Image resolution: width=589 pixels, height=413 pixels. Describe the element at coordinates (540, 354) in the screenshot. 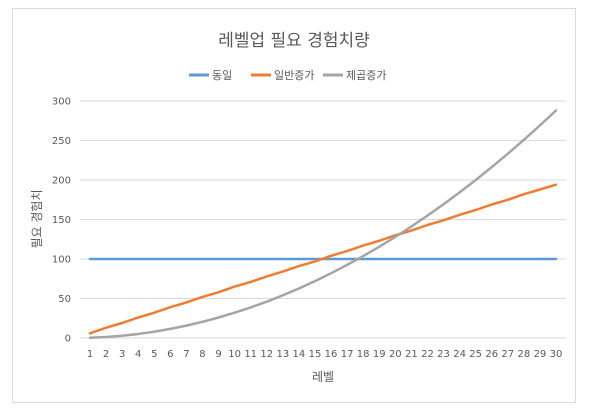

I see `x-tick-label: 29` at that location.